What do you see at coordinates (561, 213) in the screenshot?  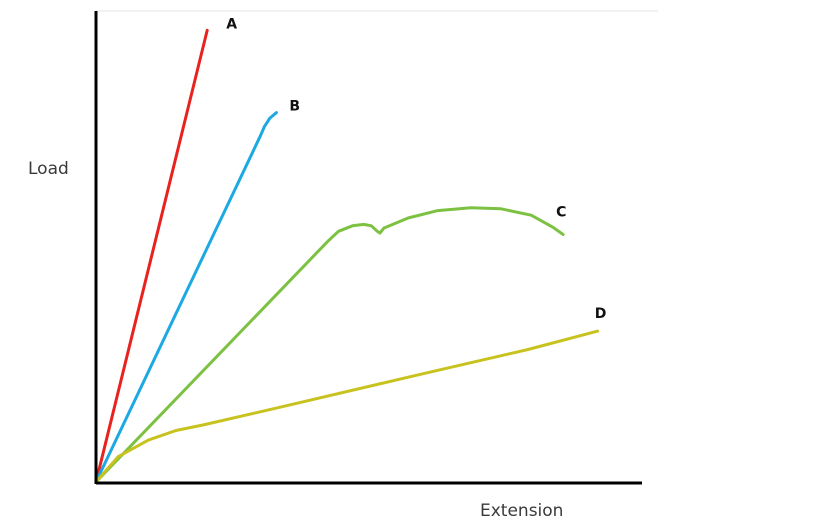 I see `series-c-label: C` at bounding box center [561, 213].